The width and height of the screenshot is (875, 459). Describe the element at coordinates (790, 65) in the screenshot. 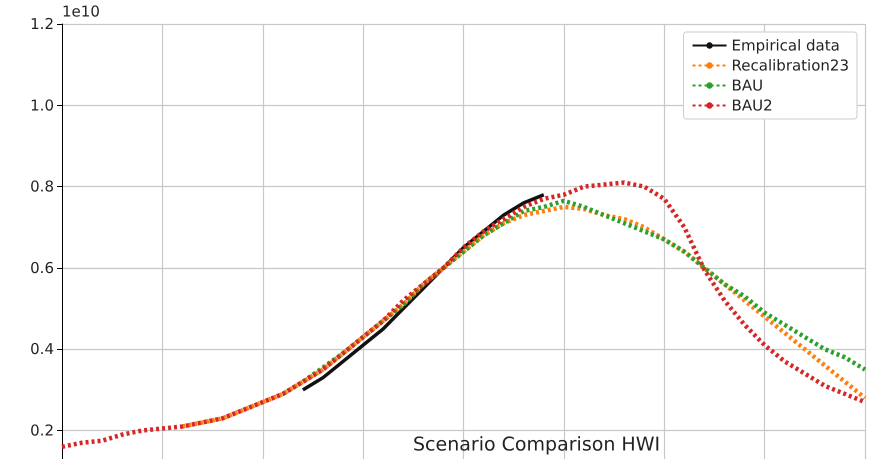

I see `legend-label: Recalibration23` at that location.